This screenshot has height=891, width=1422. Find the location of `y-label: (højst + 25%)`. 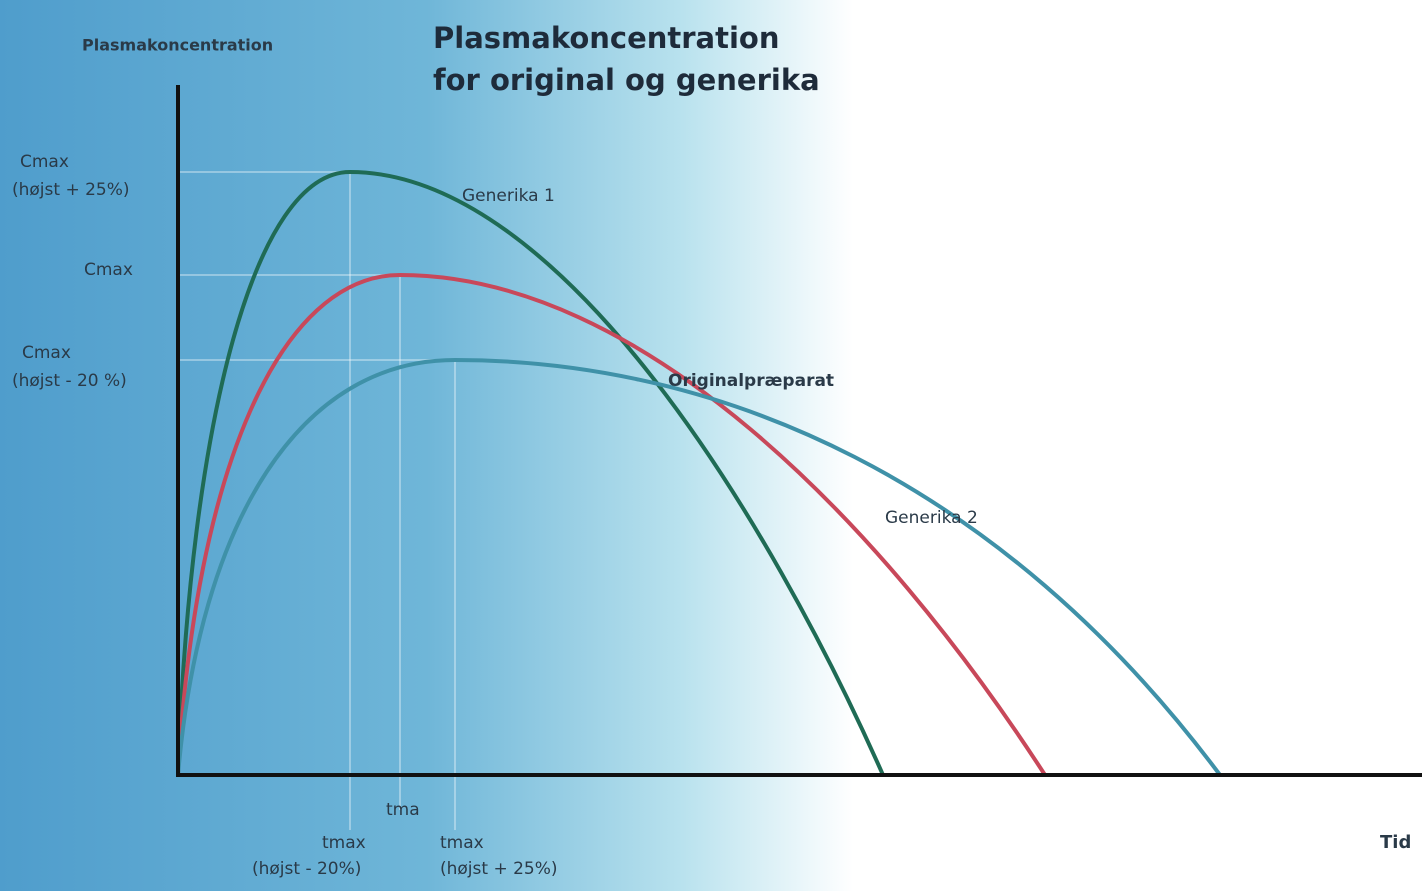

y-label: (højst + 25%) is located at coordinates (71, 190).